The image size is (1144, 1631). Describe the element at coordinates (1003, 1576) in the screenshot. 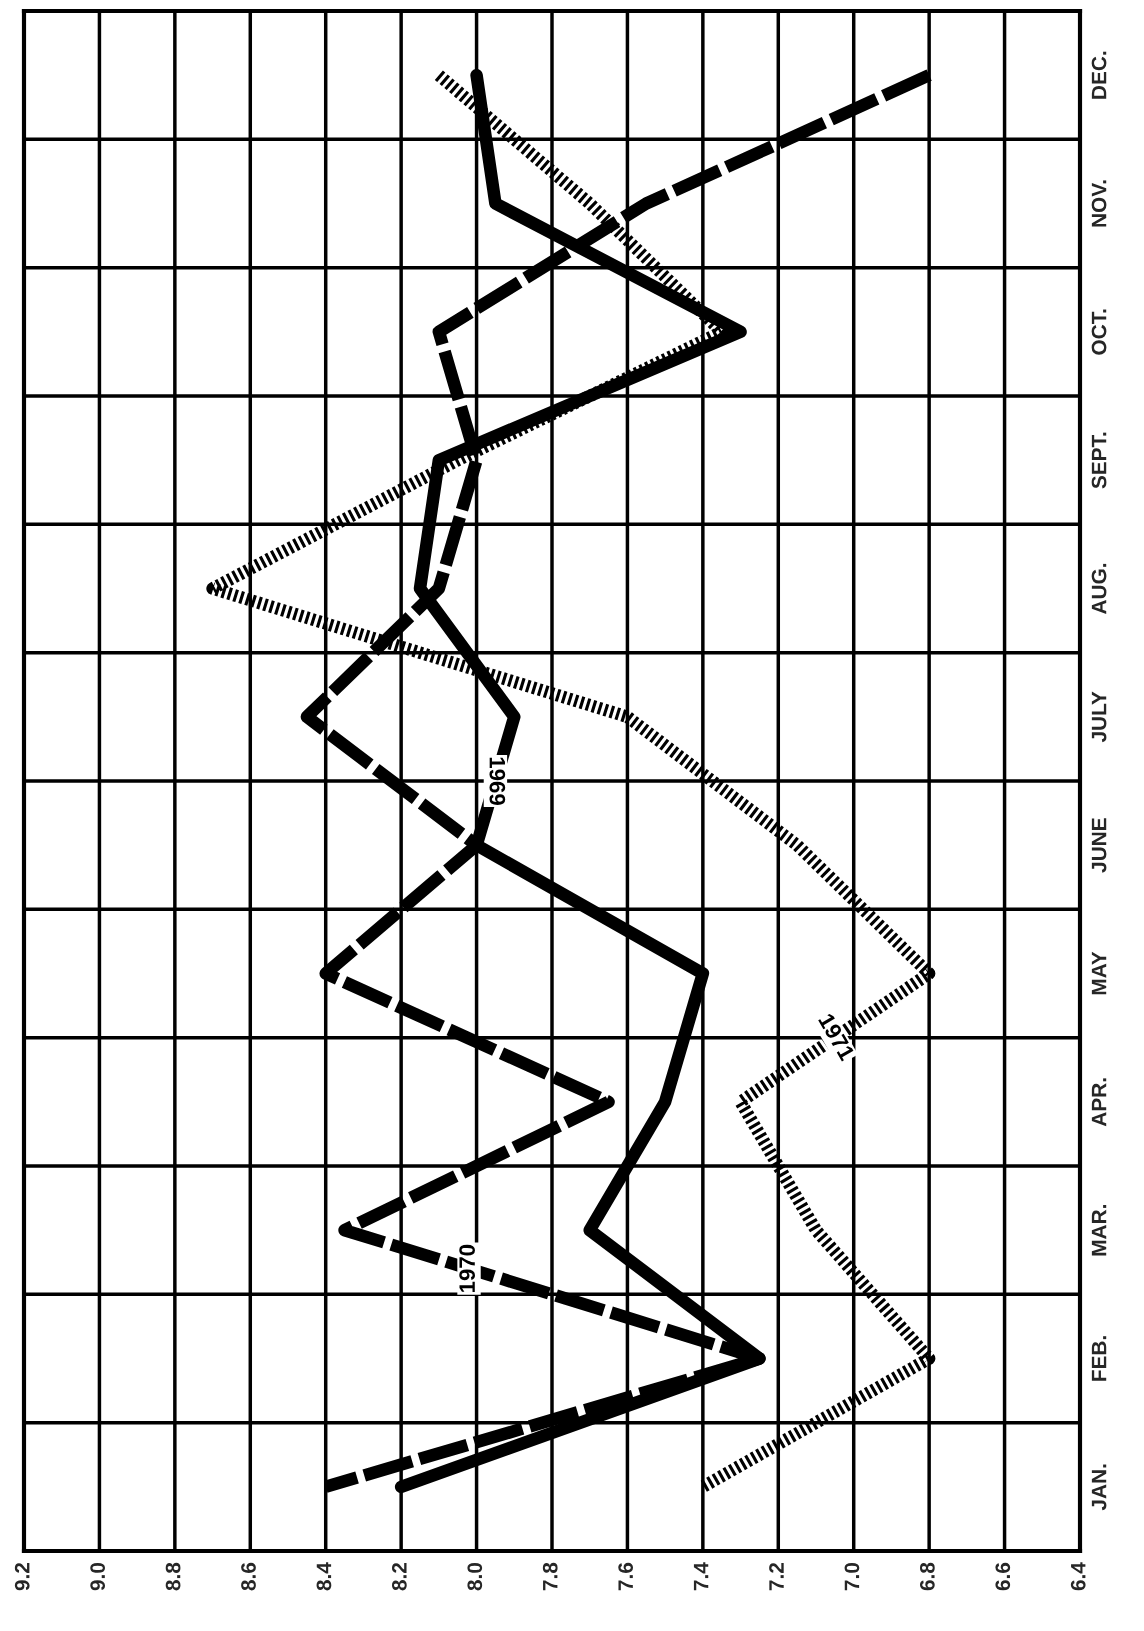

I see `x-tick-label: 6.6` at that location.